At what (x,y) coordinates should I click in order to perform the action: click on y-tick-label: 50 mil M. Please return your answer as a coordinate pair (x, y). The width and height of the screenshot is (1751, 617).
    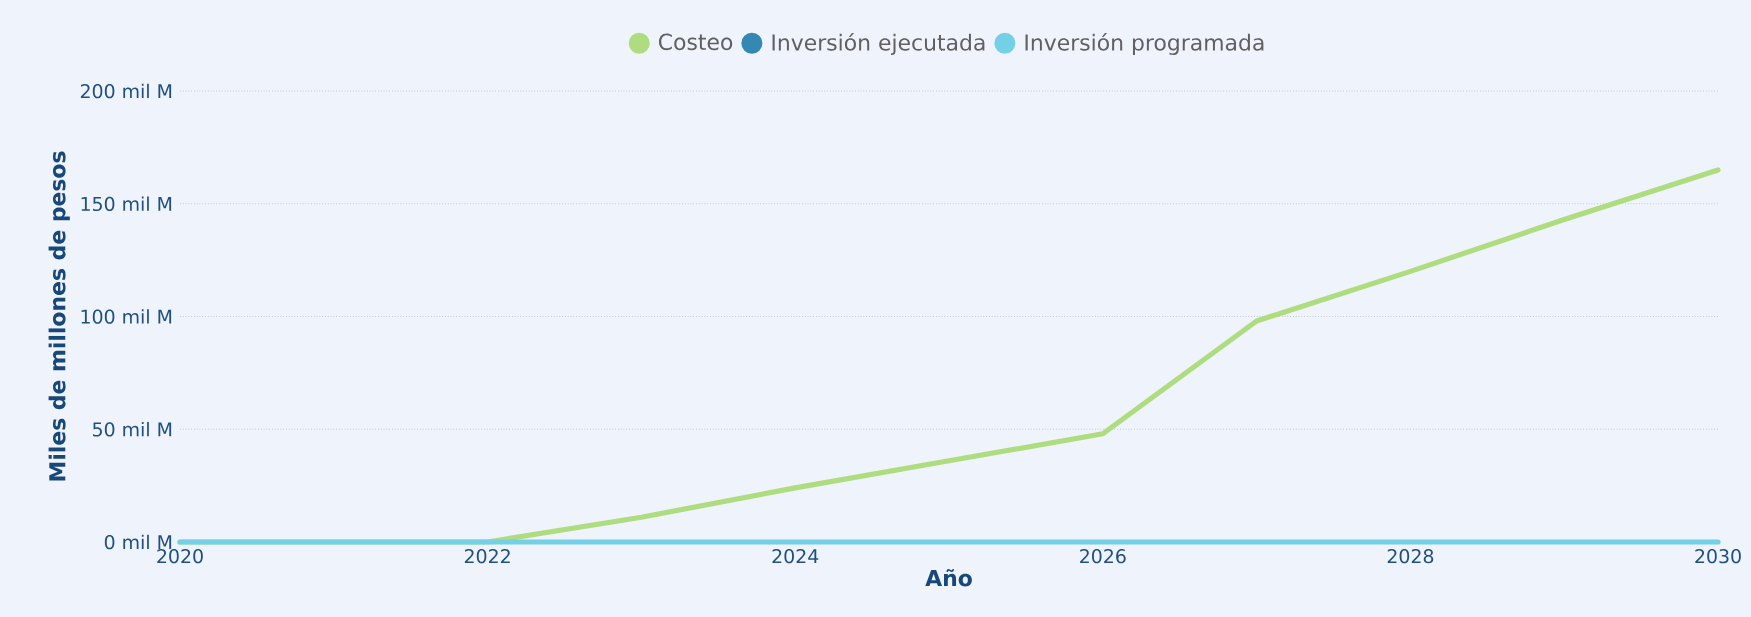
    Looking at the image, I should click on (132, 429).